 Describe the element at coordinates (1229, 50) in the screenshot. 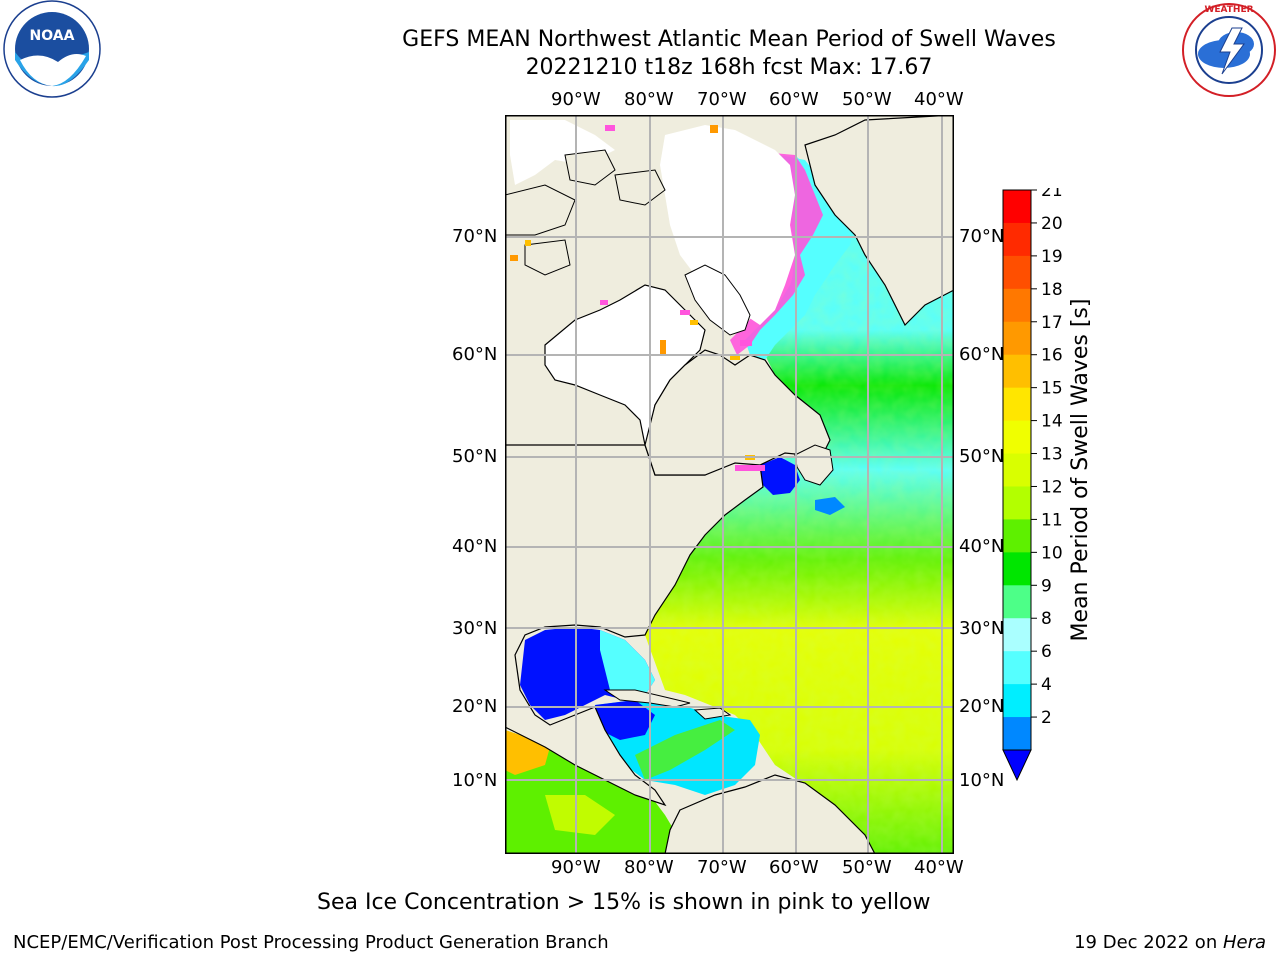

I see `nws-logo: WEATHER` at that location.